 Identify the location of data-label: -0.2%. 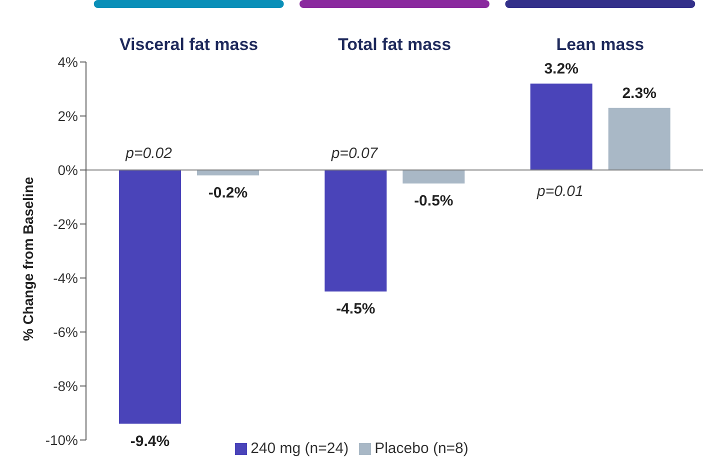
(228, 193).